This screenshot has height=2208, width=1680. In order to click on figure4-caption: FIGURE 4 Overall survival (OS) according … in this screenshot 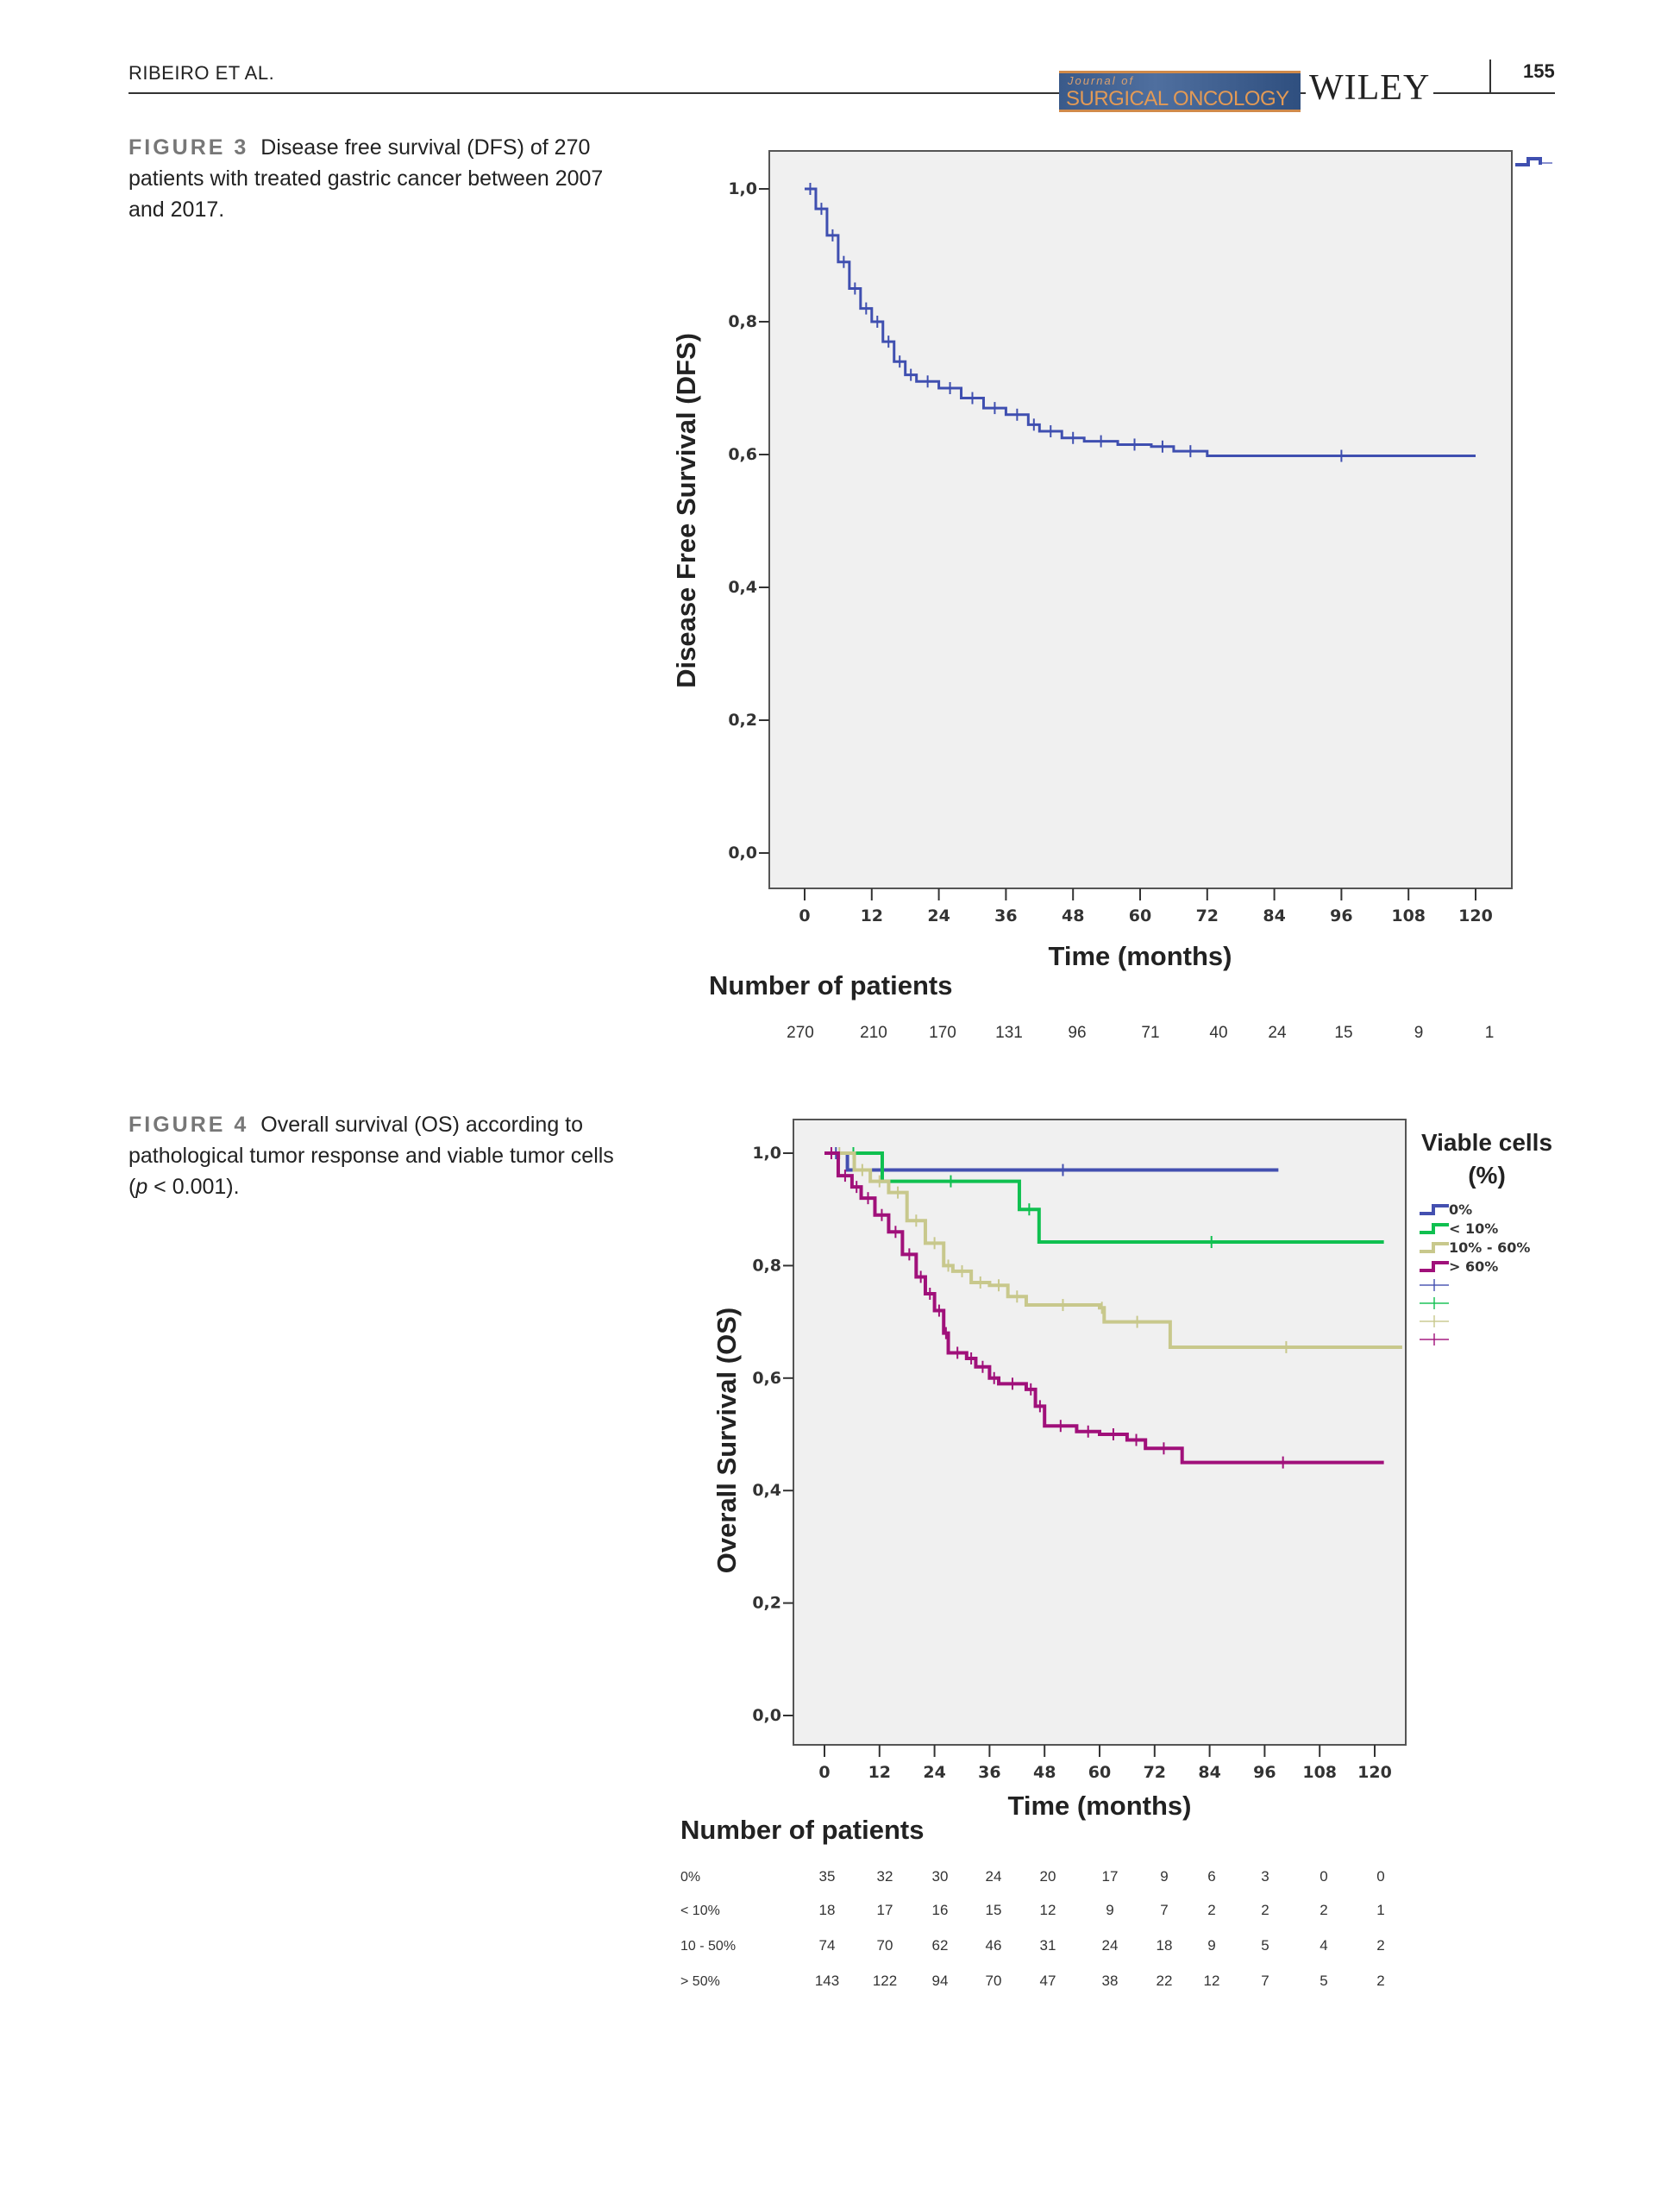, I will do `click(379, 1155)`.